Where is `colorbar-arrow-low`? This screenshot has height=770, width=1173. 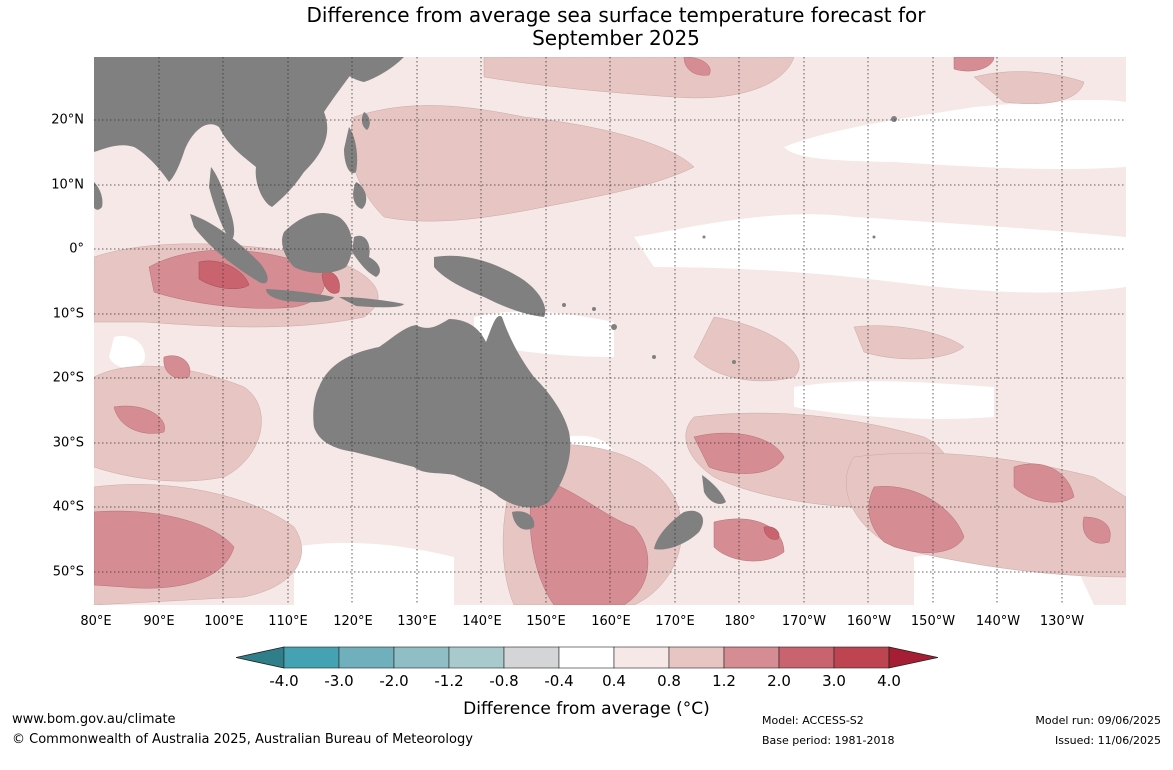
colorbar-arrow-low is located at coordinates (260, 657).